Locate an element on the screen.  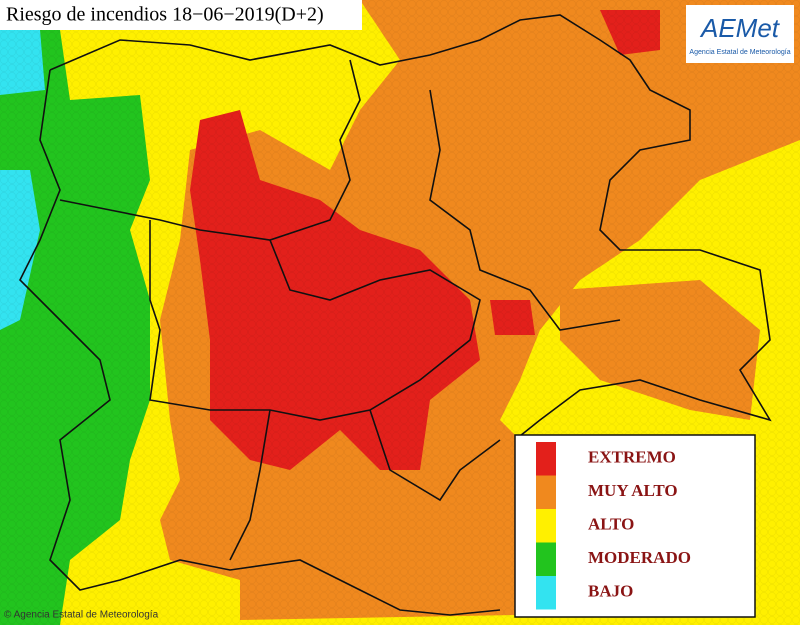
logo-subtitle: Agencia Estatal de Meteorología is located at coordinates (739, 52).